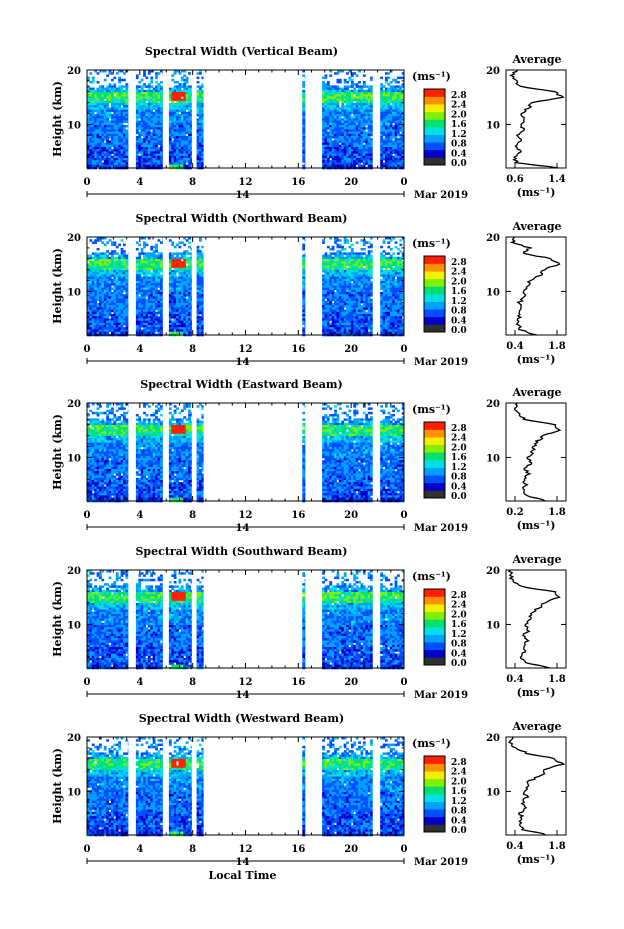 This screenshot has width=624, height=929. I want to click on avg-title: Average, so click(536, 59).